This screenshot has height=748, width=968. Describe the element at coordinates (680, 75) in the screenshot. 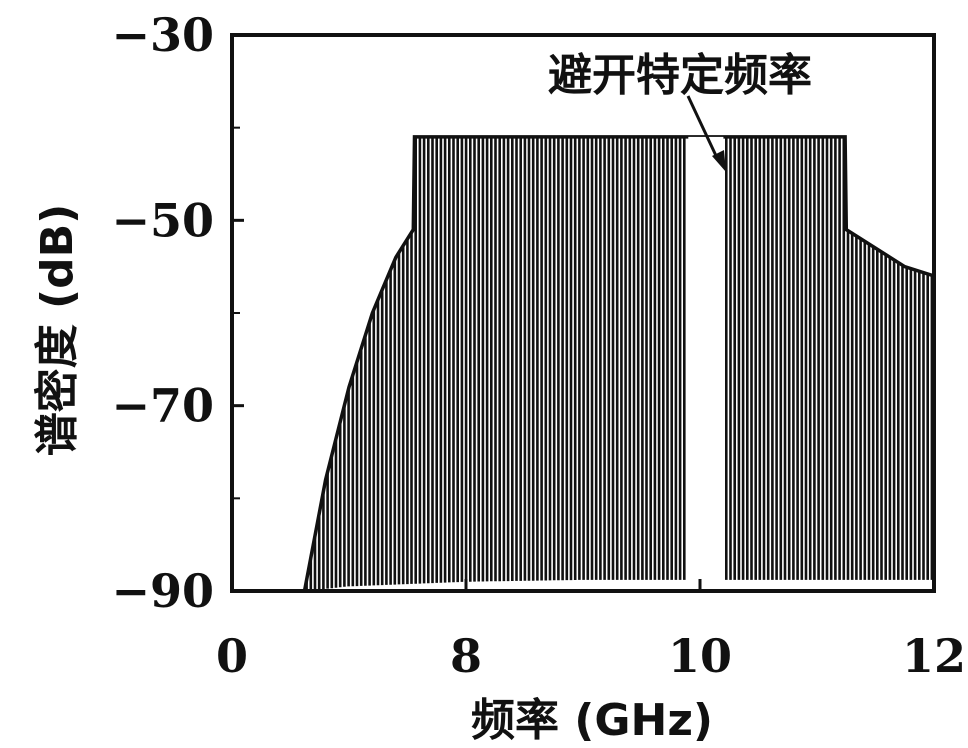

I see `annotation-label: 避开特定频率` at that location.